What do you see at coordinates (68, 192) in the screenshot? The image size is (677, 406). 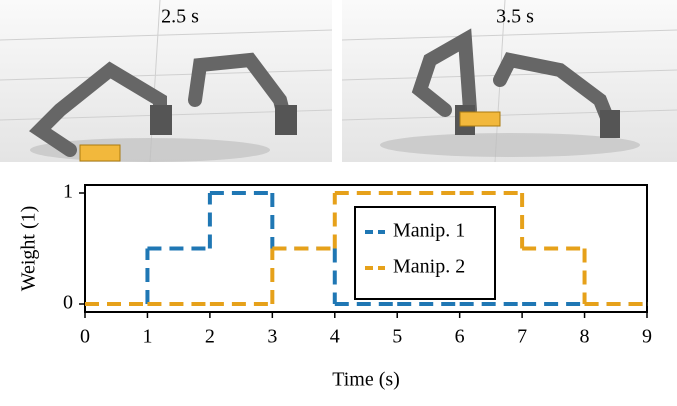 I see `y-tick-label: 1` at bounding box center [68, 192].